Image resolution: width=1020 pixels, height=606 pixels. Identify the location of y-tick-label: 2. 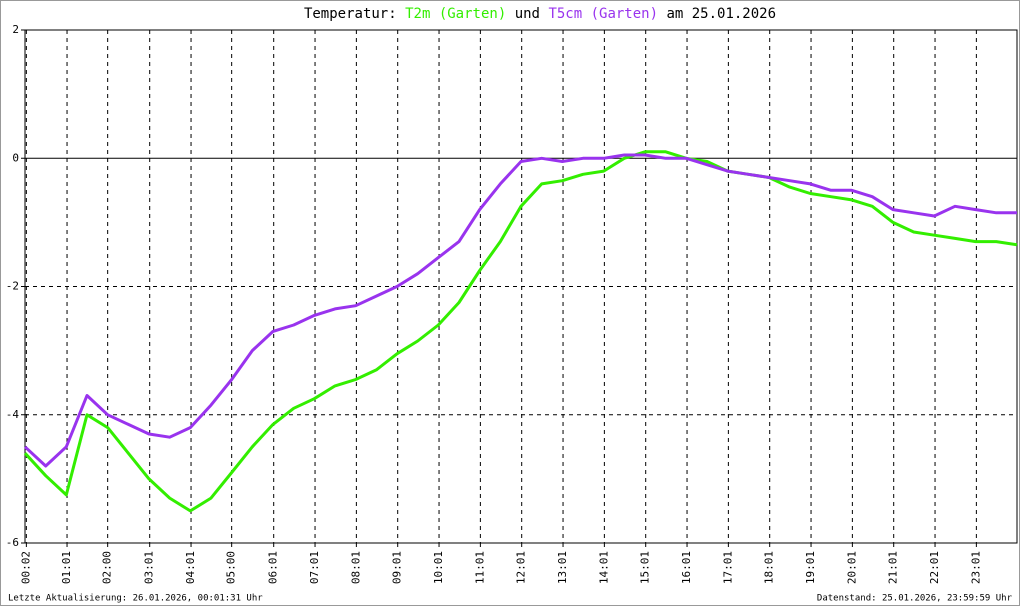
(15, 29).